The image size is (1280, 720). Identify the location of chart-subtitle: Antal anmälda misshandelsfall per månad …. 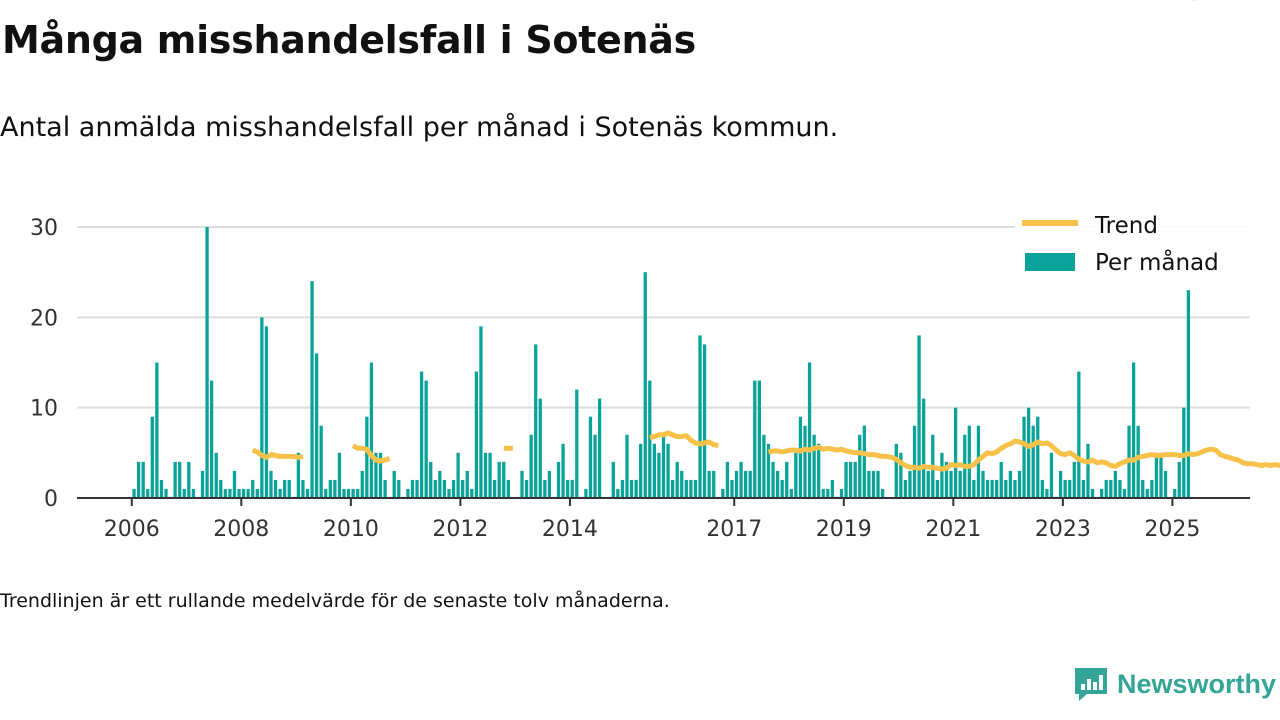
(419, 127).